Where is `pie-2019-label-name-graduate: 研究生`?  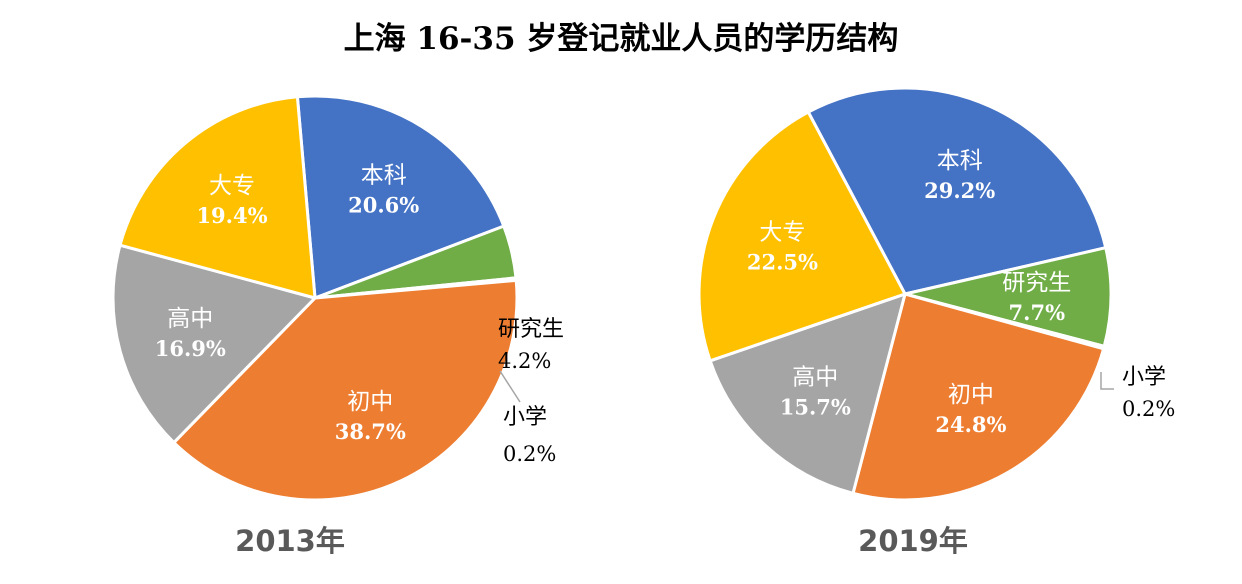
pie-2019-label-name-graduate: 研究生 is located at coordinates (1036, 283).